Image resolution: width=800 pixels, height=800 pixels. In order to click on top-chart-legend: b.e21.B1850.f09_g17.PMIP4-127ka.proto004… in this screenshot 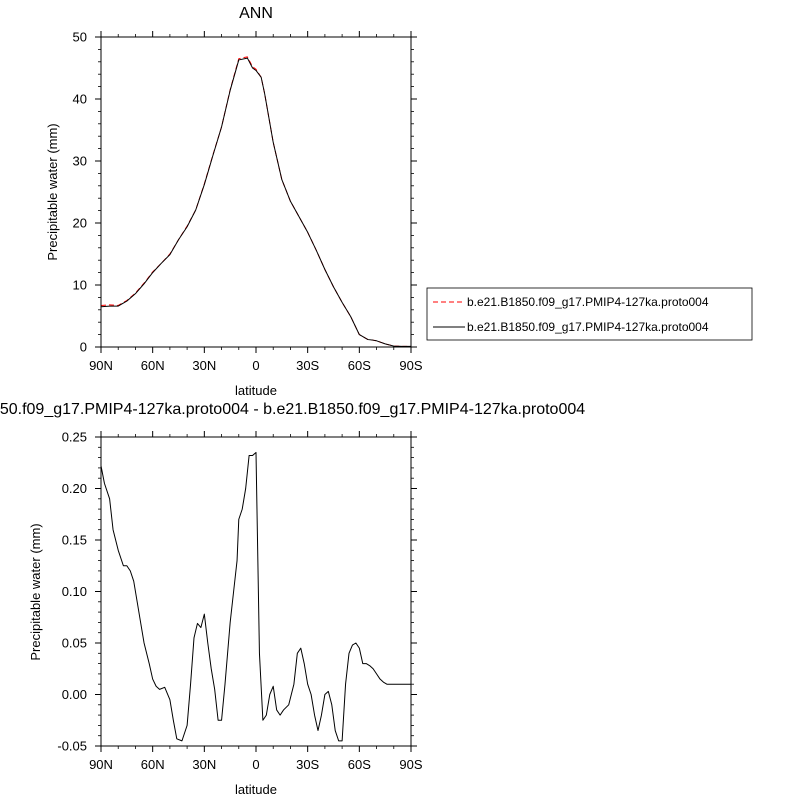, I will do `click(589, 314)`.